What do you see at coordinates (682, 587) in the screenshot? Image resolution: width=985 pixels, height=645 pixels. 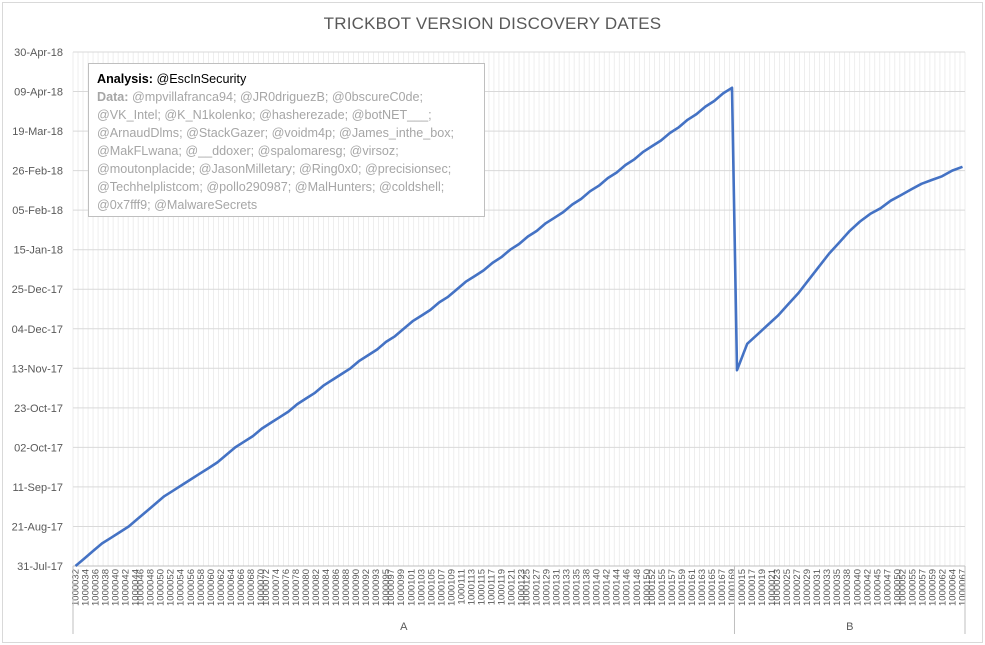 I see `x-tick-label: 1000159` at bounding box center [682, 587].